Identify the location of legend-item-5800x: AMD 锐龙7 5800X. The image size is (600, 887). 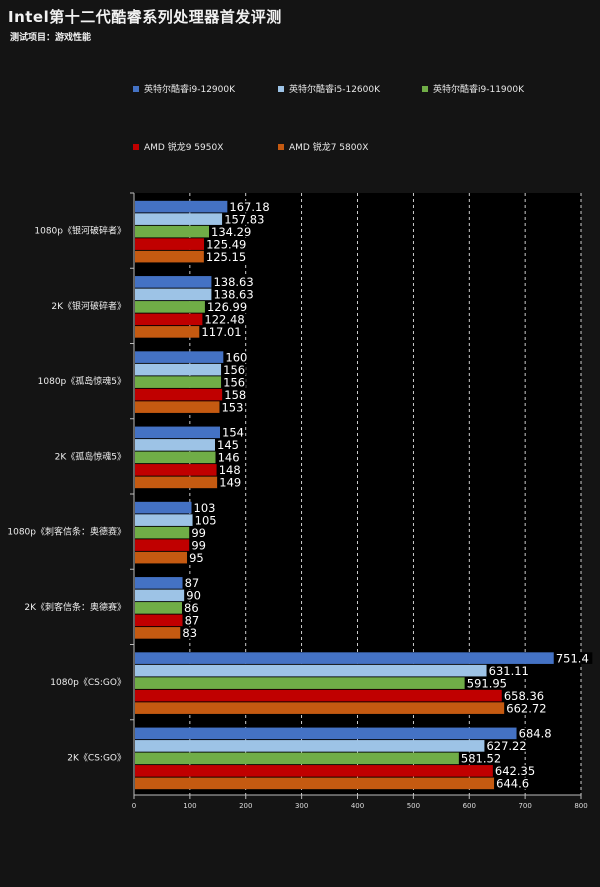
(323, 146).